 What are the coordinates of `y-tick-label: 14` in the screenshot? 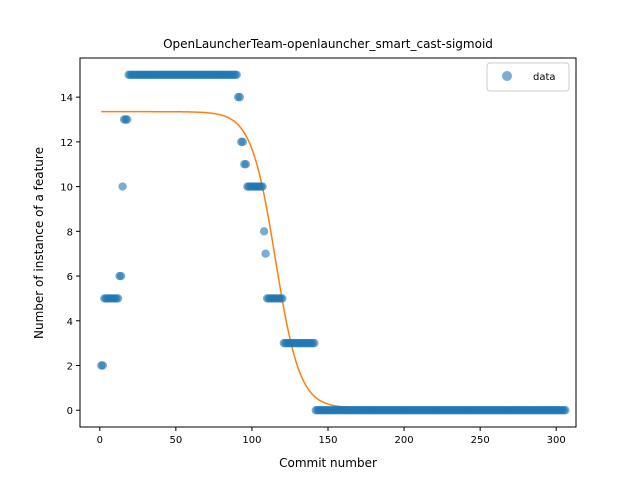 It's located at (66, 98).